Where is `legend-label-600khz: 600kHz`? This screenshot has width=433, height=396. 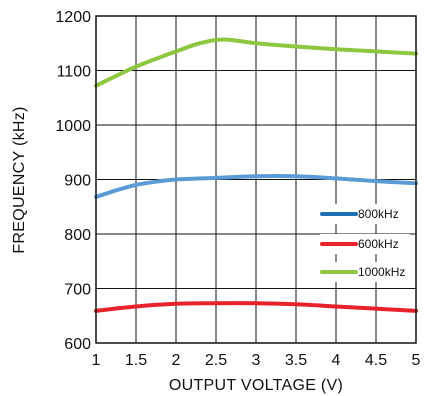
legend-label-600khz: 600kHz is located at coordinates (378, 244).